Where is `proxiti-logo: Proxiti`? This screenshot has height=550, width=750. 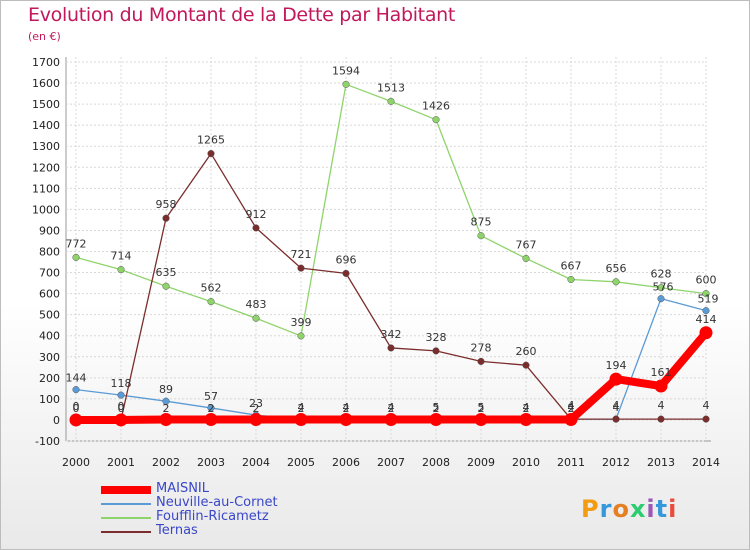 proxiti-logo: Proxiti is located at coordinates (629, 509).